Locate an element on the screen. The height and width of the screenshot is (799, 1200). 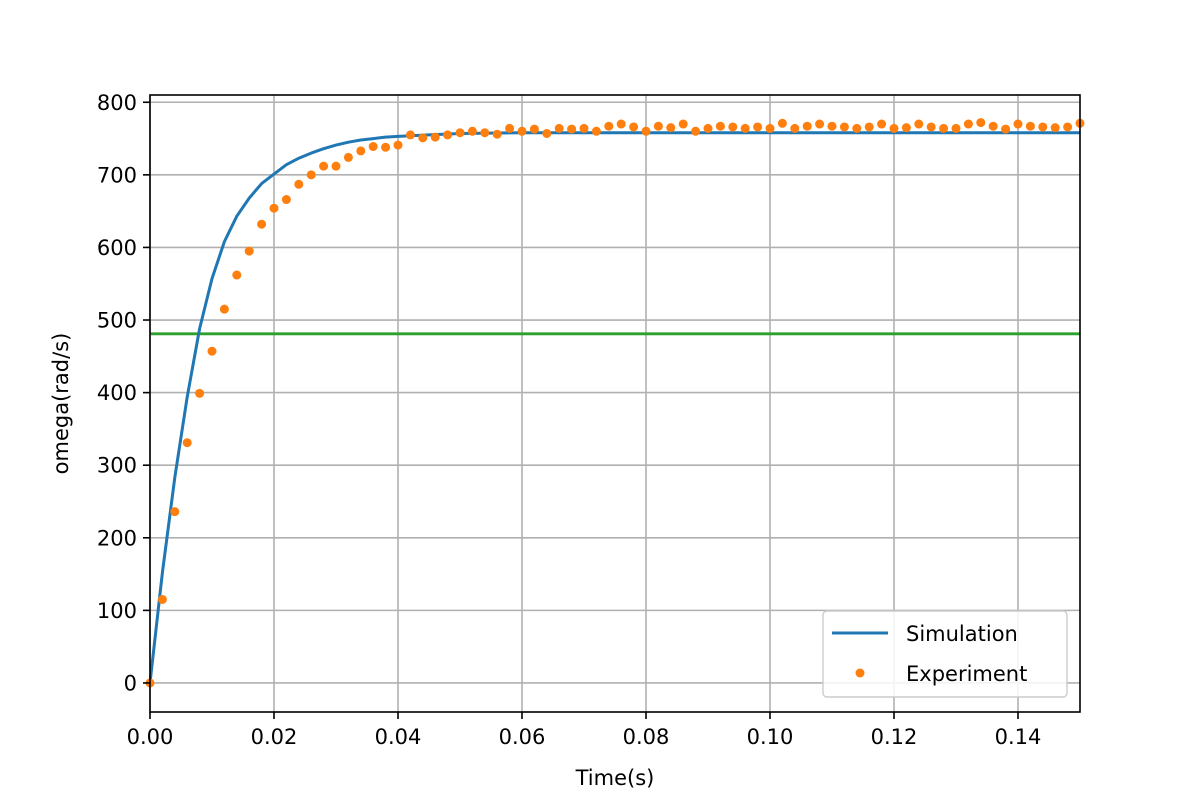
legend-experiment-swatch is located at coordinates (860, 673).